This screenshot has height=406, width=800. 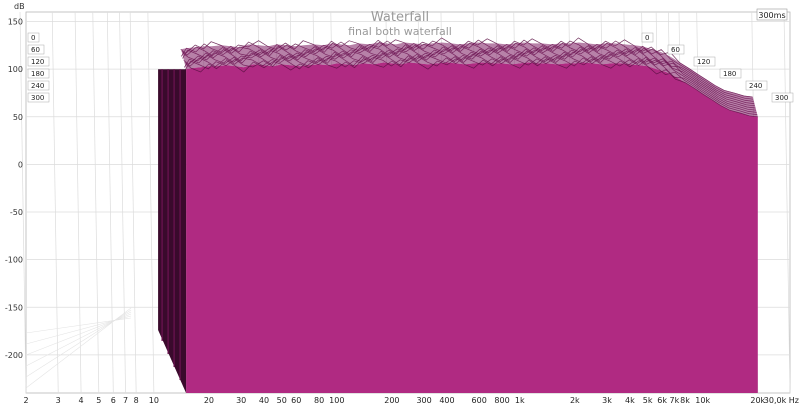 I want to click on chart-title: Waterfall, so click(x=400, y=17).